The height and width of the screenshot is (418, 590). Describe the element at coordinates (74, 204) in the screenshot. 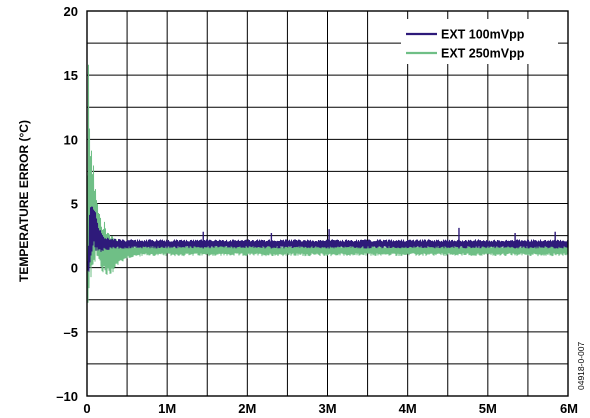

I see `y-tick-label: 5` at that location.